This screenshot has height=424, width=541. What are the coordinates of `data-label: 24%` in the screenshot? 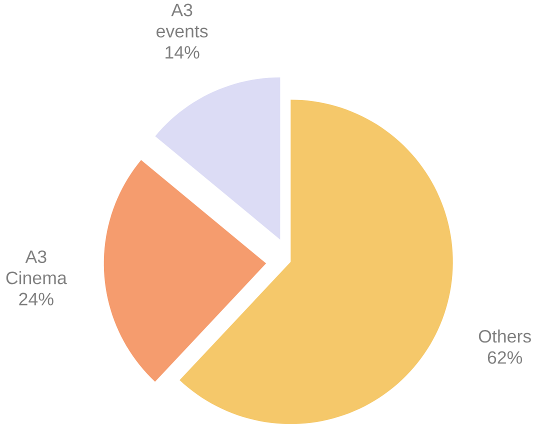 It's located at (36, 299).